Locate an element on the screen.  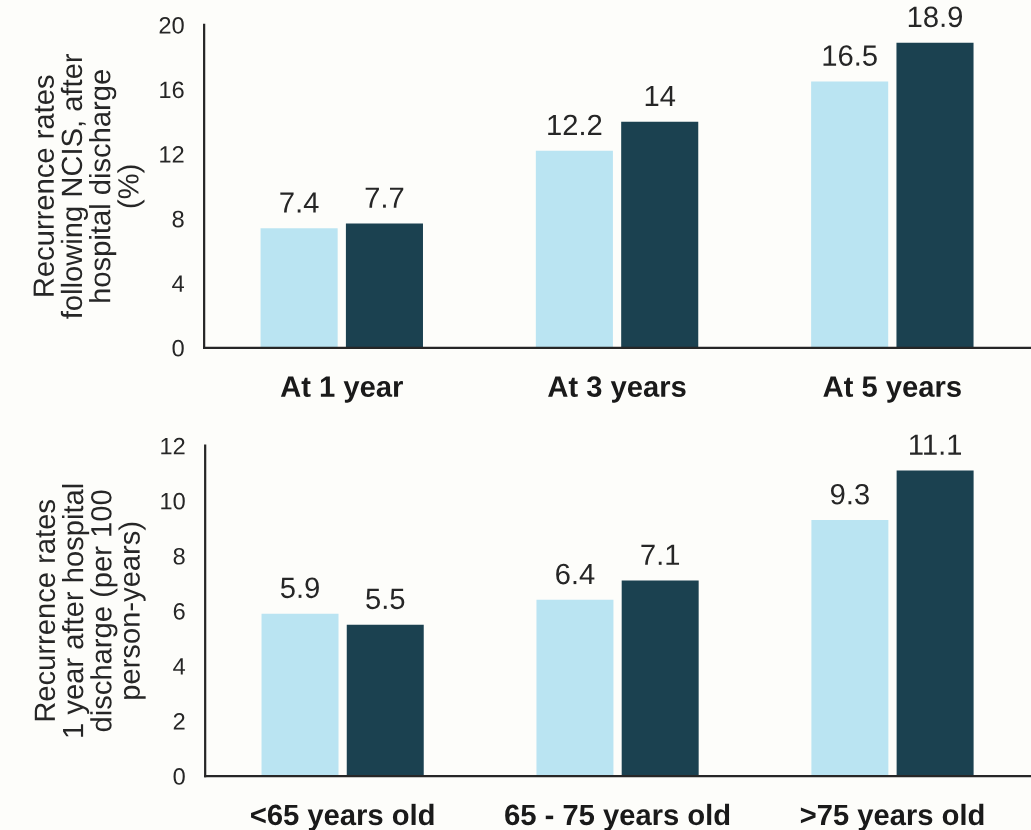
data-label: 14 is located at coordinates (660, 95).